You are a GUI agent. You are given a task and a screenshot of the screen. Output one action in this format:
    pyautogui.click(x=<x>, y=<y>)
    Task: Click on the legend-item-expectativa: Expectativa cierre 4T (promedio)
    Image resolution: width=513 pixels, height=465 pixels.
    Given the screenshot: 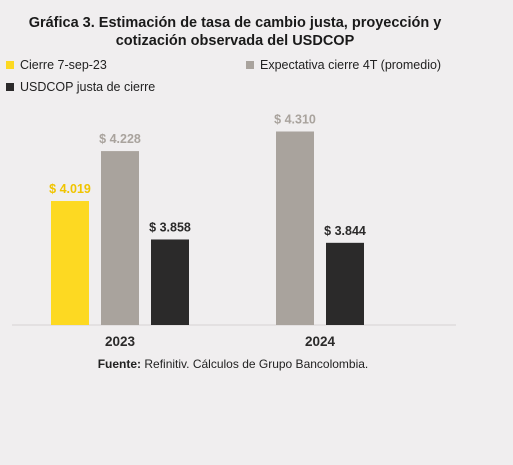 What is the action you would take?
    pyautogui.click(x=343, y=65)
    